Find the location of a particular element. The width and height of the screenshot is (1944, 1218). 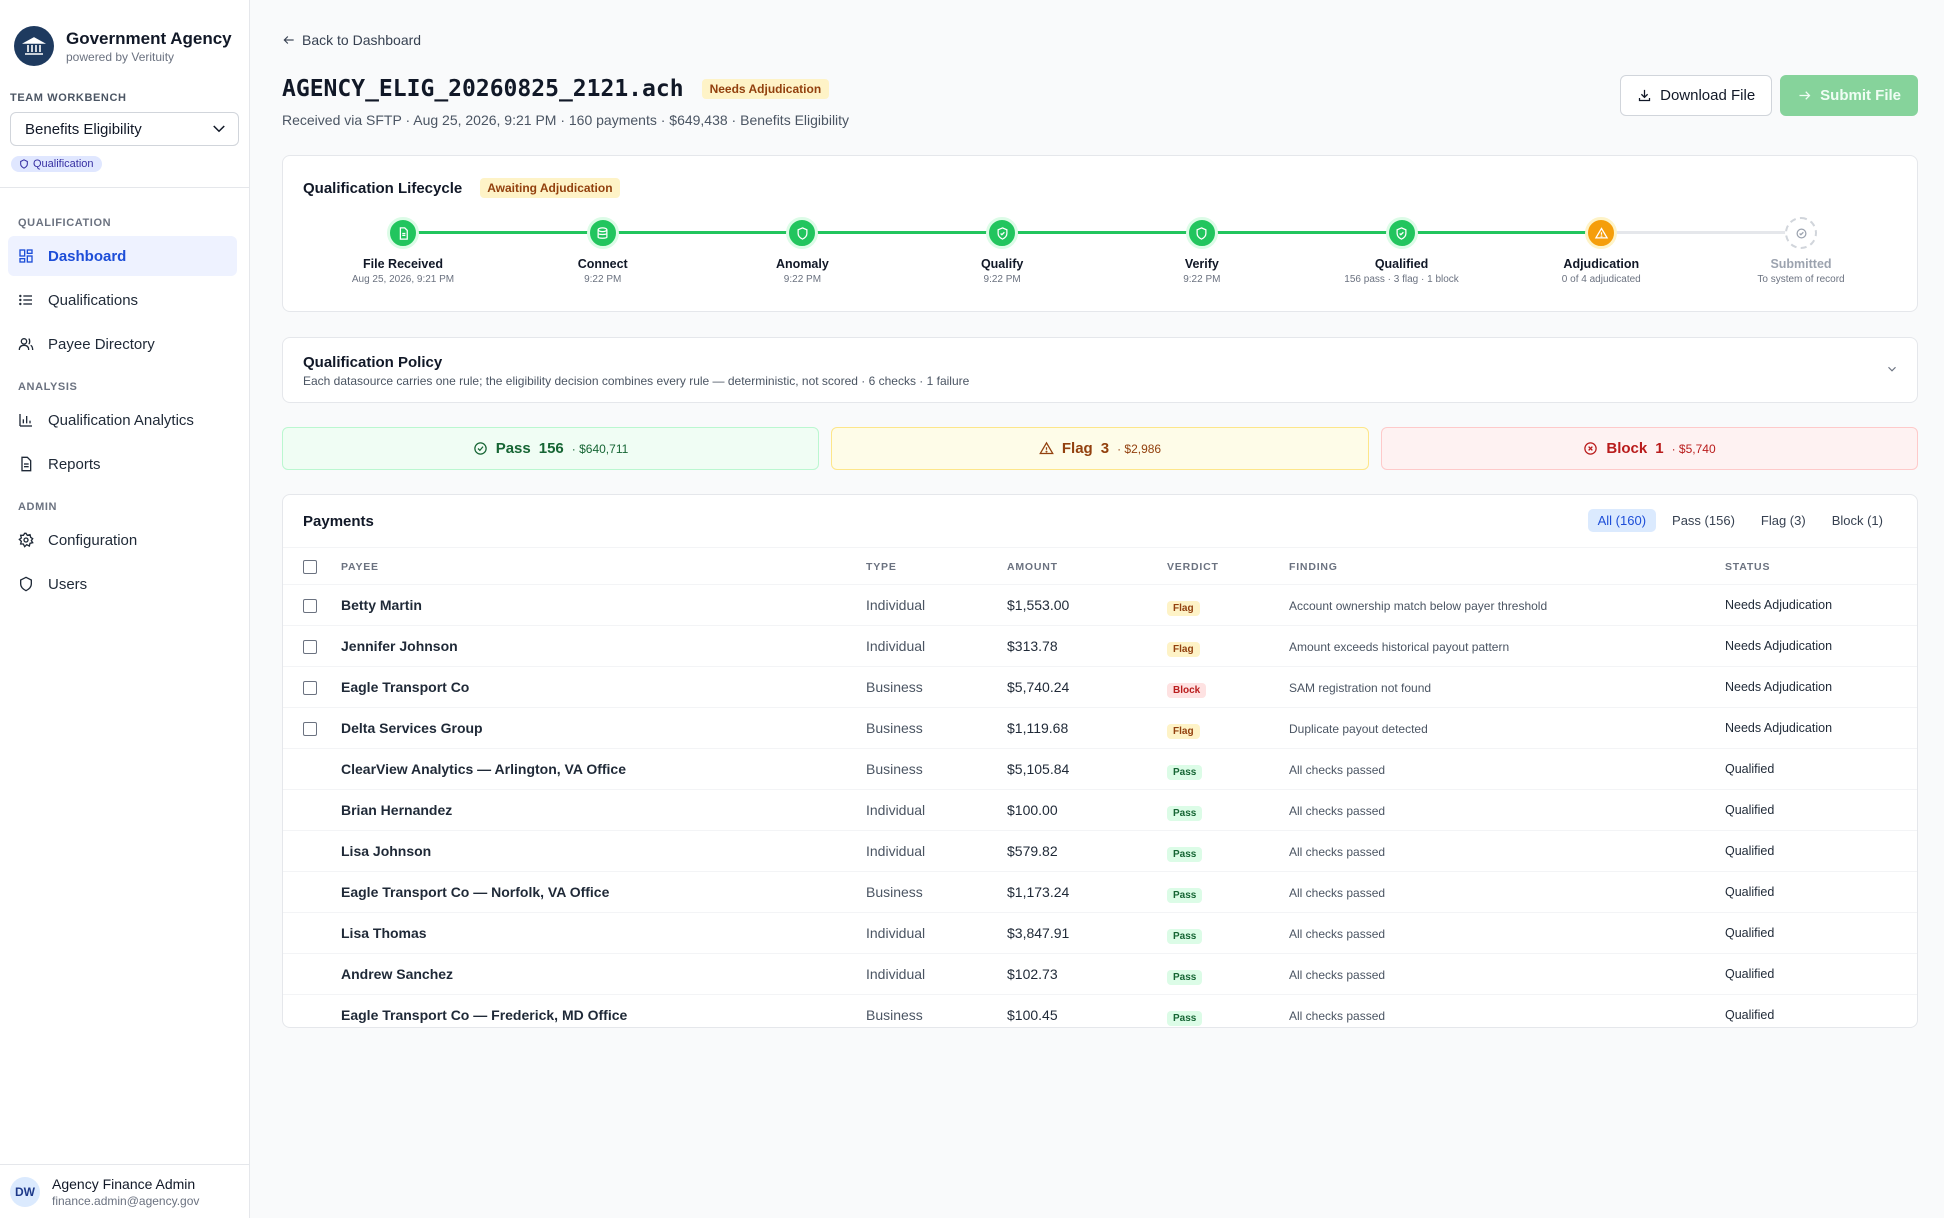

payee-name: Lisa Thomas is located at coordinates (384, 933).